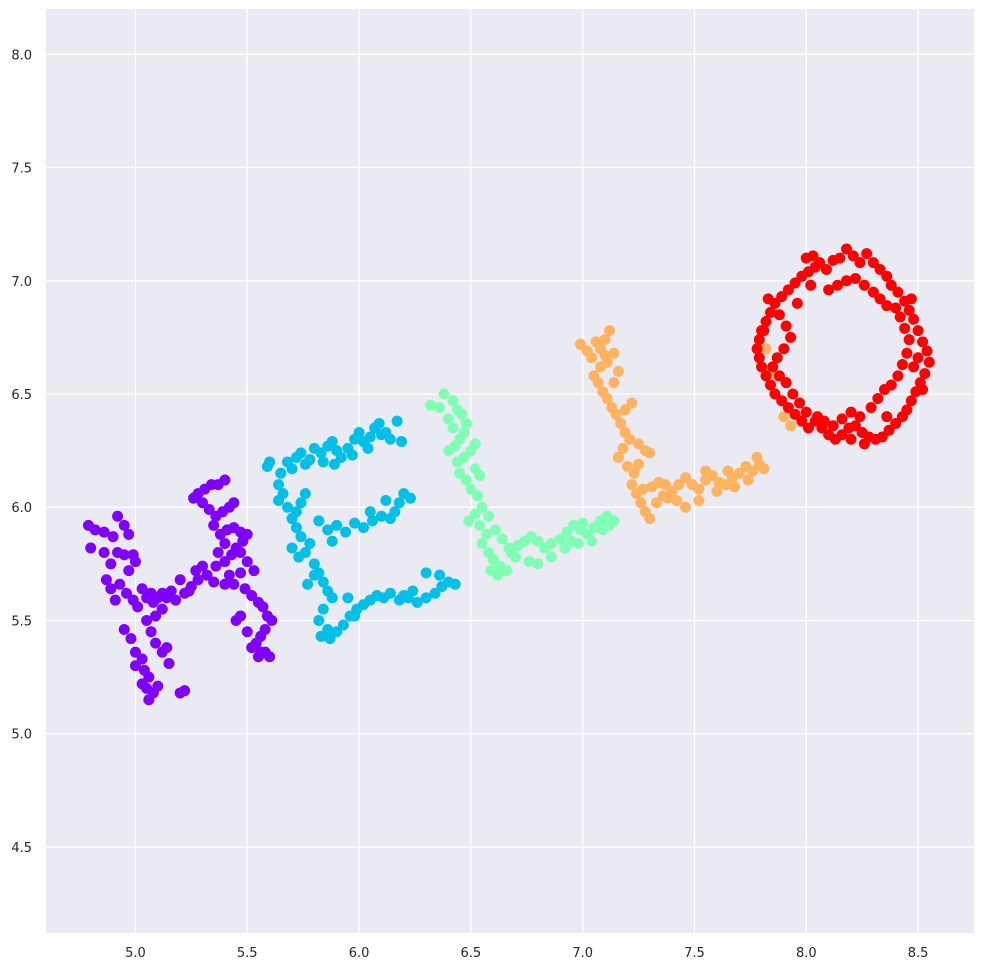  What do you see at coordinates (247, 953) in the screenshot?
I see `x-tick-label: 5.5` at bounding box center [247, 953].